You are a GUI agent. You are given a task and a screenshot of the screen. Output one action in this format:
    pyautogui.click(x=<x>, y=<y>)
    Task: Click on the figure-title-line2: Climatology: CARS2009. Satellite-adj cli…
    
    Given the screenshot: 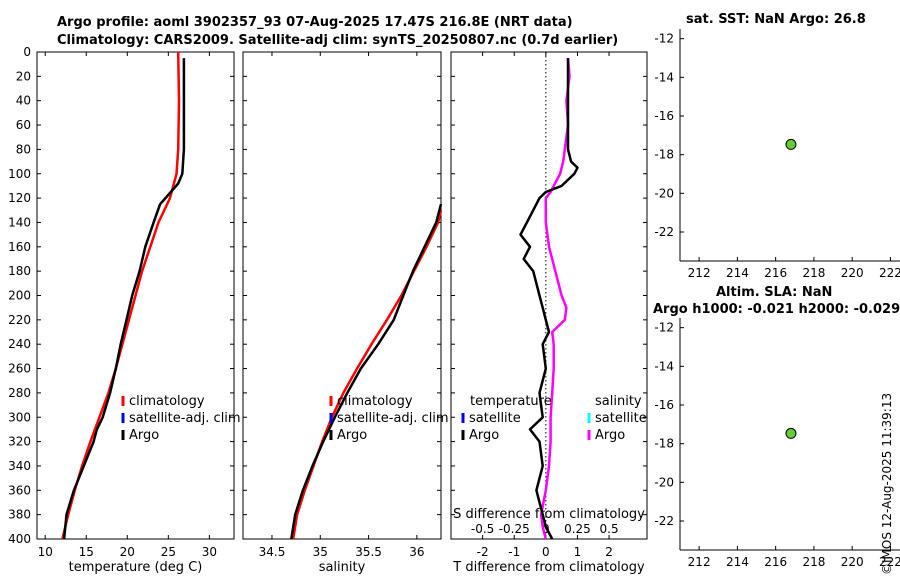 What is the action you would take?
    pyautogui.click(x=338, y=40)
    